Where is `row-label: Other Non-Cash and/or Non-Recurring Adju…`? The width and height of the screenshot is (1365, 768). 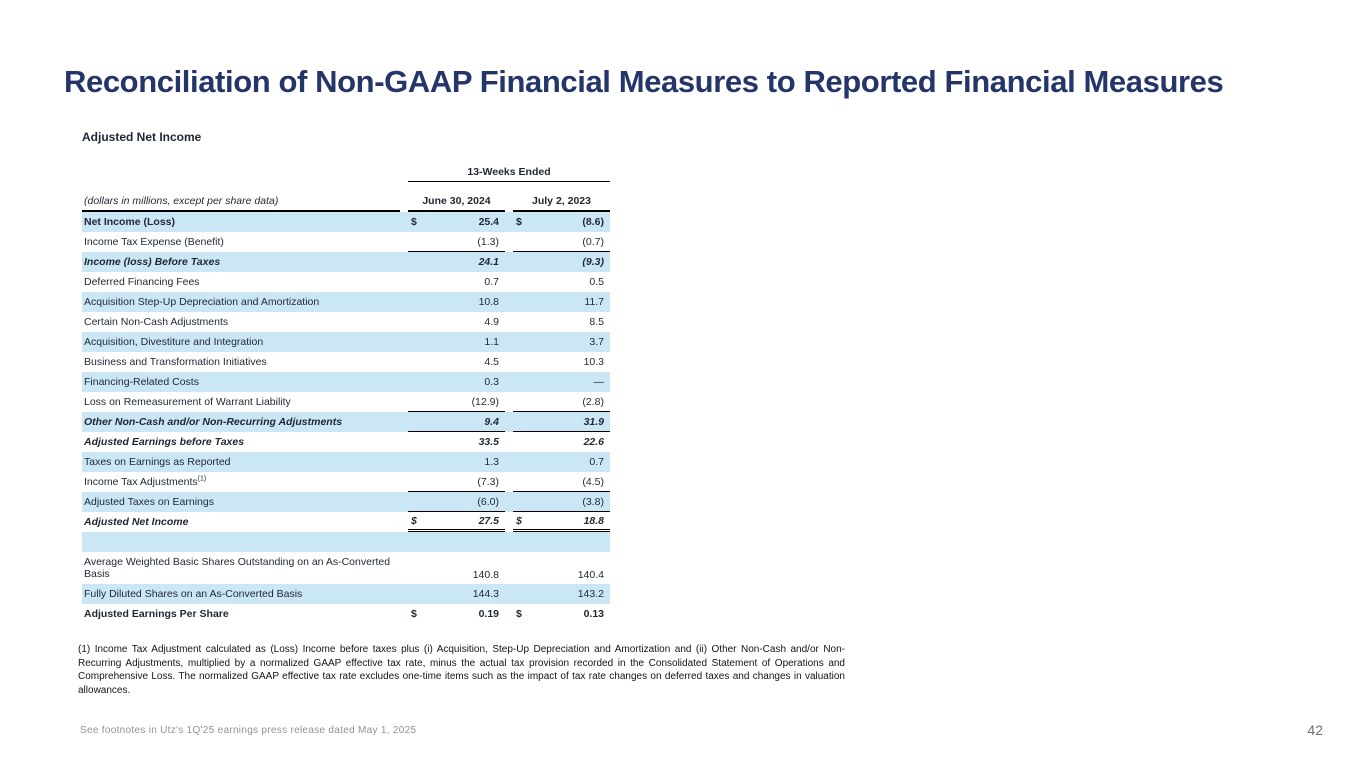 row-label: Other Non-Cash and/or Non-Recurring Adju… is located at coordinates (213, 421).